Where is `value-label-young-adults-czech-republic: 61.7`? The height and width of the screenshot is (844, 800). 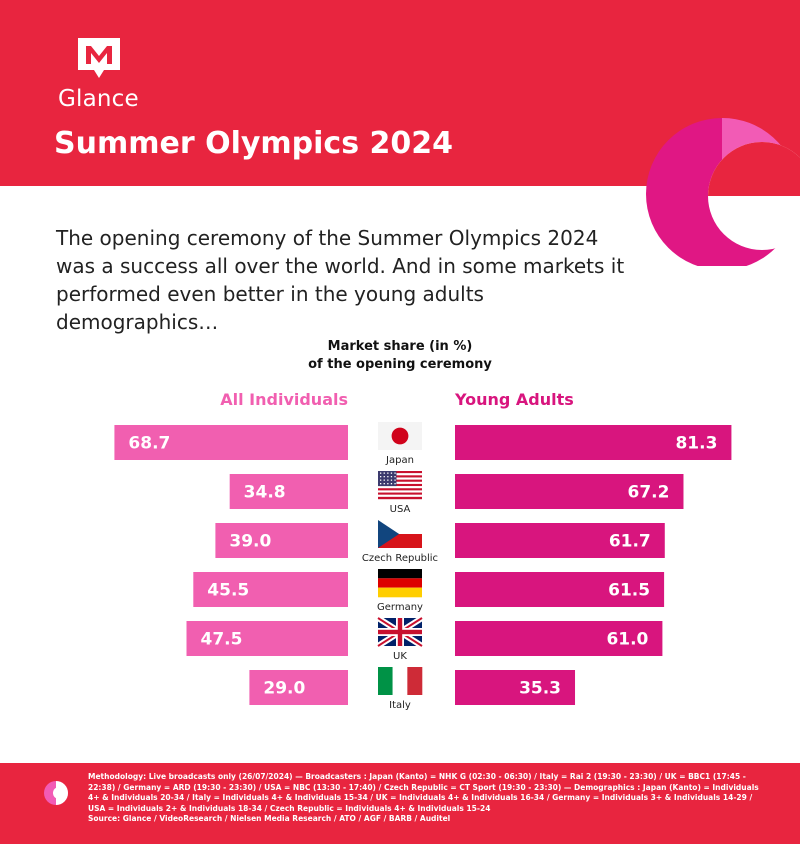
value-label-young-adults-czech-republic: 61.7 is located at coordinates (630, 542).